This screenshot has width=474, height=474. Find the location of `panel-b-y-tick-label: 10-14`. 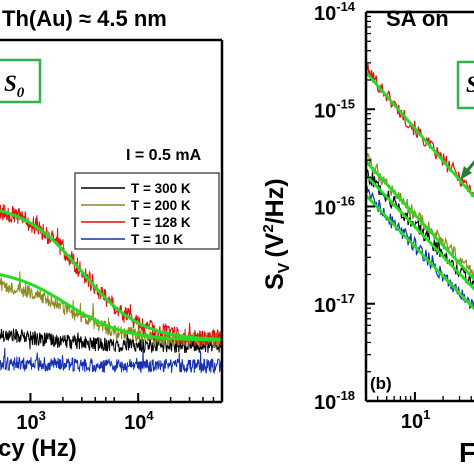

panel-b-y-tick-label: 10-14 is located at coordinates (335, 12).